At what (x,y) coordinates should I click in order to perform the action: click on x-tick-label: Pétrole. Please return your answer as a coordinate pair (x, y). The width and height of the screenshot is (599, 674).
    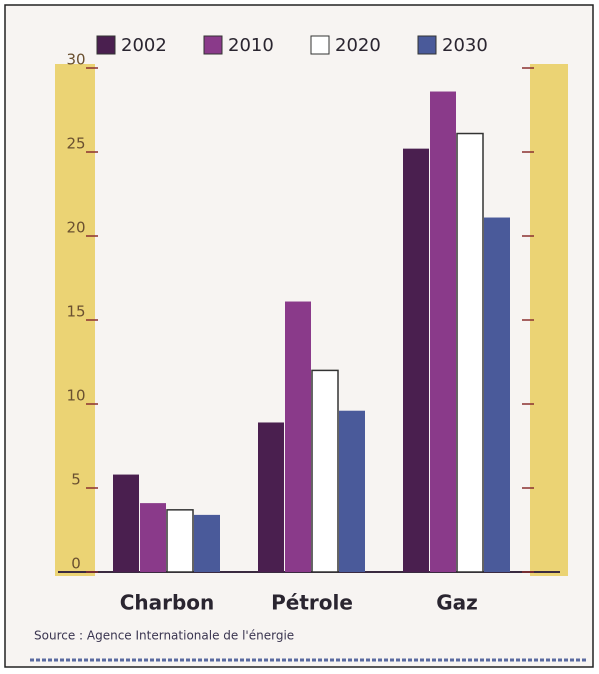
    Looking at the image, I should click on (312, 603).